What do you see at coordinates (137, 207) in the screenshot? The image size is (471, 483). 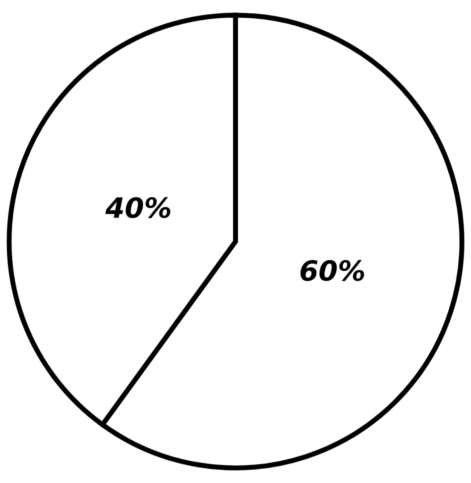 I see `data-label: 40%` at bounding box center [137, 207].